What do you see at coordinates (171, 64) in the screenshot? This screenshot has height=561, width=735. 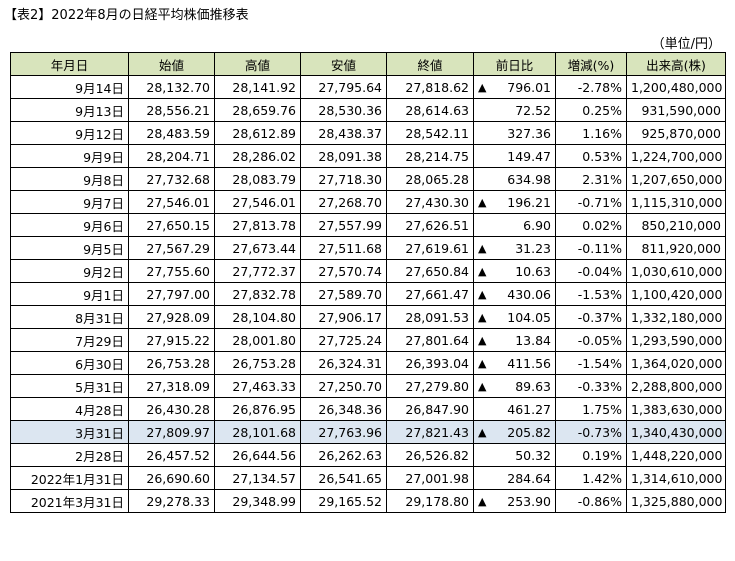 I see `header-open: 始値` at bounding box center [171, 64].